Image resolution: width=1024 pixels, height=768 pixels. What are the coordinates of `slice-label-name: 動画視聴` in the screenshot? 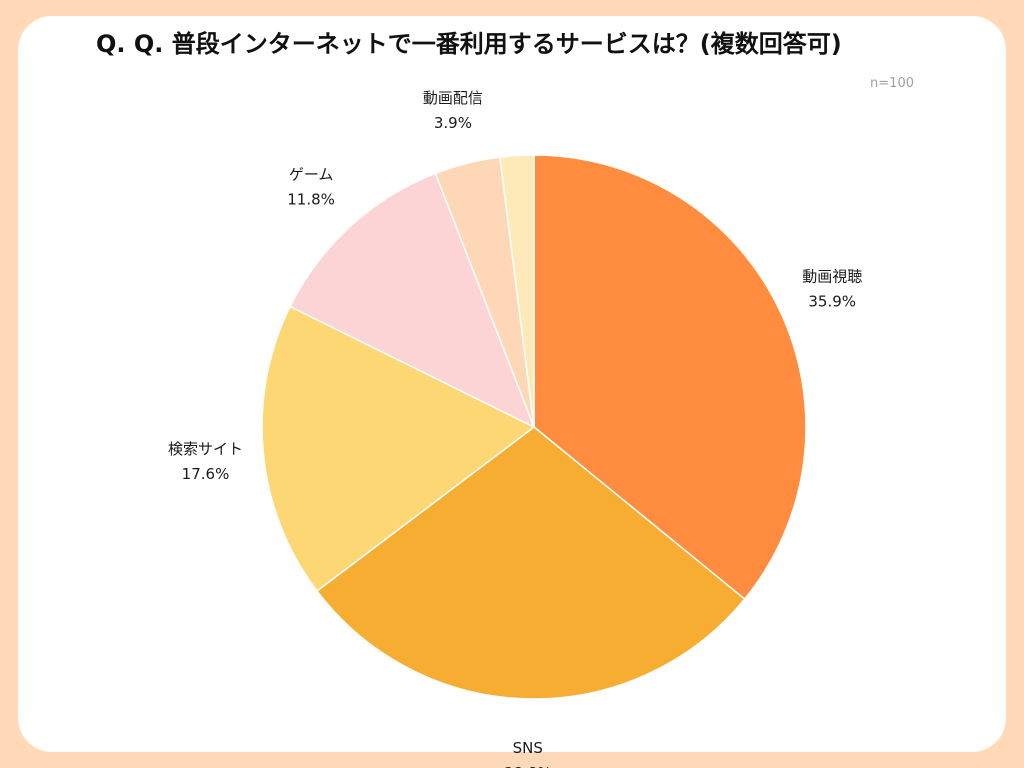 It's located at (832, 277).